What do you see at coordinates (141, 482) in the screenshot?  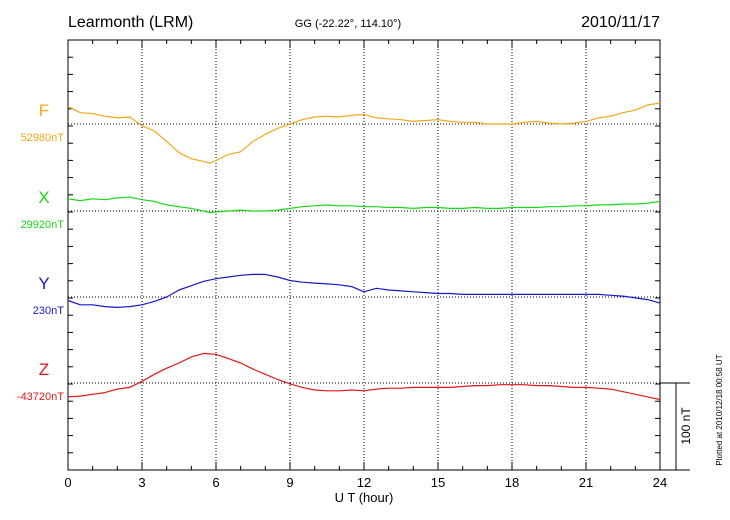 I see `x-tick-label: 3` at bounding box center [141, 482].